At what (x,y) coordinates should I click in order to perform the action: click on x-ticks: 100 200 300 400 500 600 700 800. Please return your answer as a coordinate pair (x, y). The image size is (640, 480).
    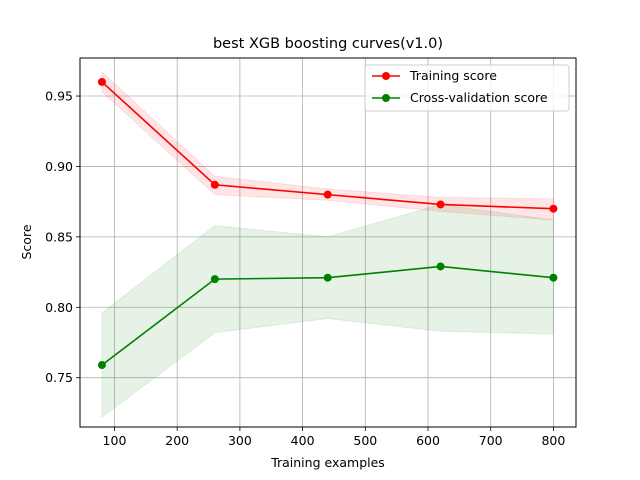
    Looking at the image, I should click on (334, 437).